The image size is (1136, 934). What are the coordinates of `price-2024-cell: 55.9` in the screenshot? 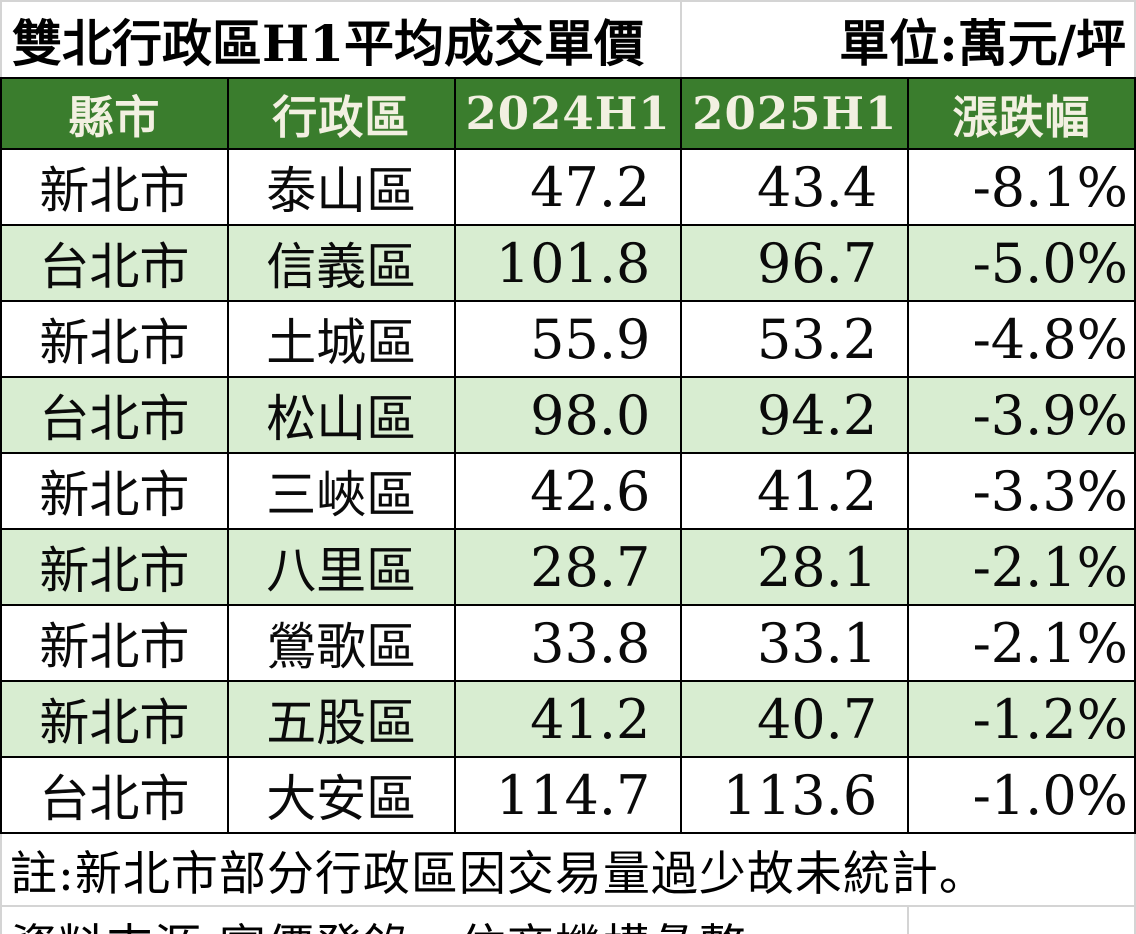 It's located at (568, 339).